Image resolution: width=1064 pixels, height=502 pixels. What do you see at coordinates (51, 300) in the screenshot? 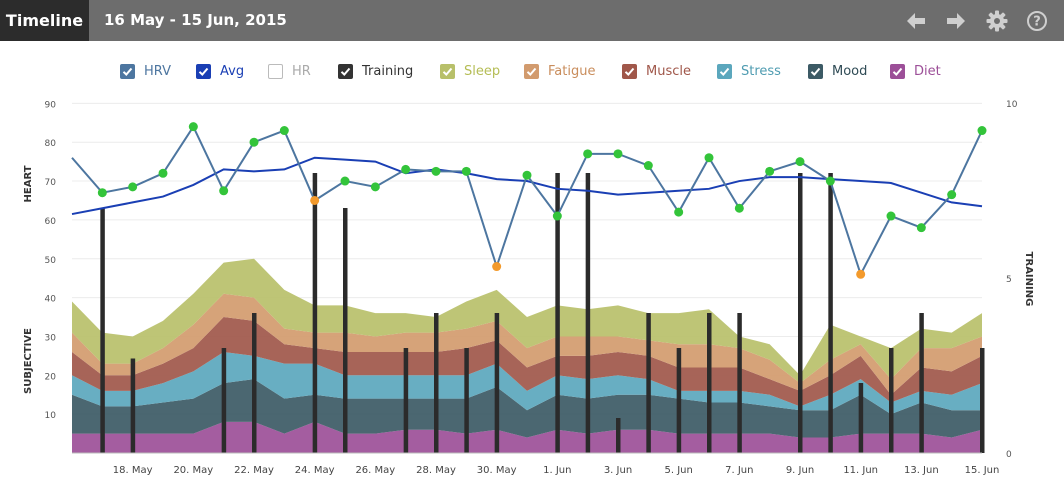
I see `y-left-tick-label: 40` at bounding box center [51, 300].